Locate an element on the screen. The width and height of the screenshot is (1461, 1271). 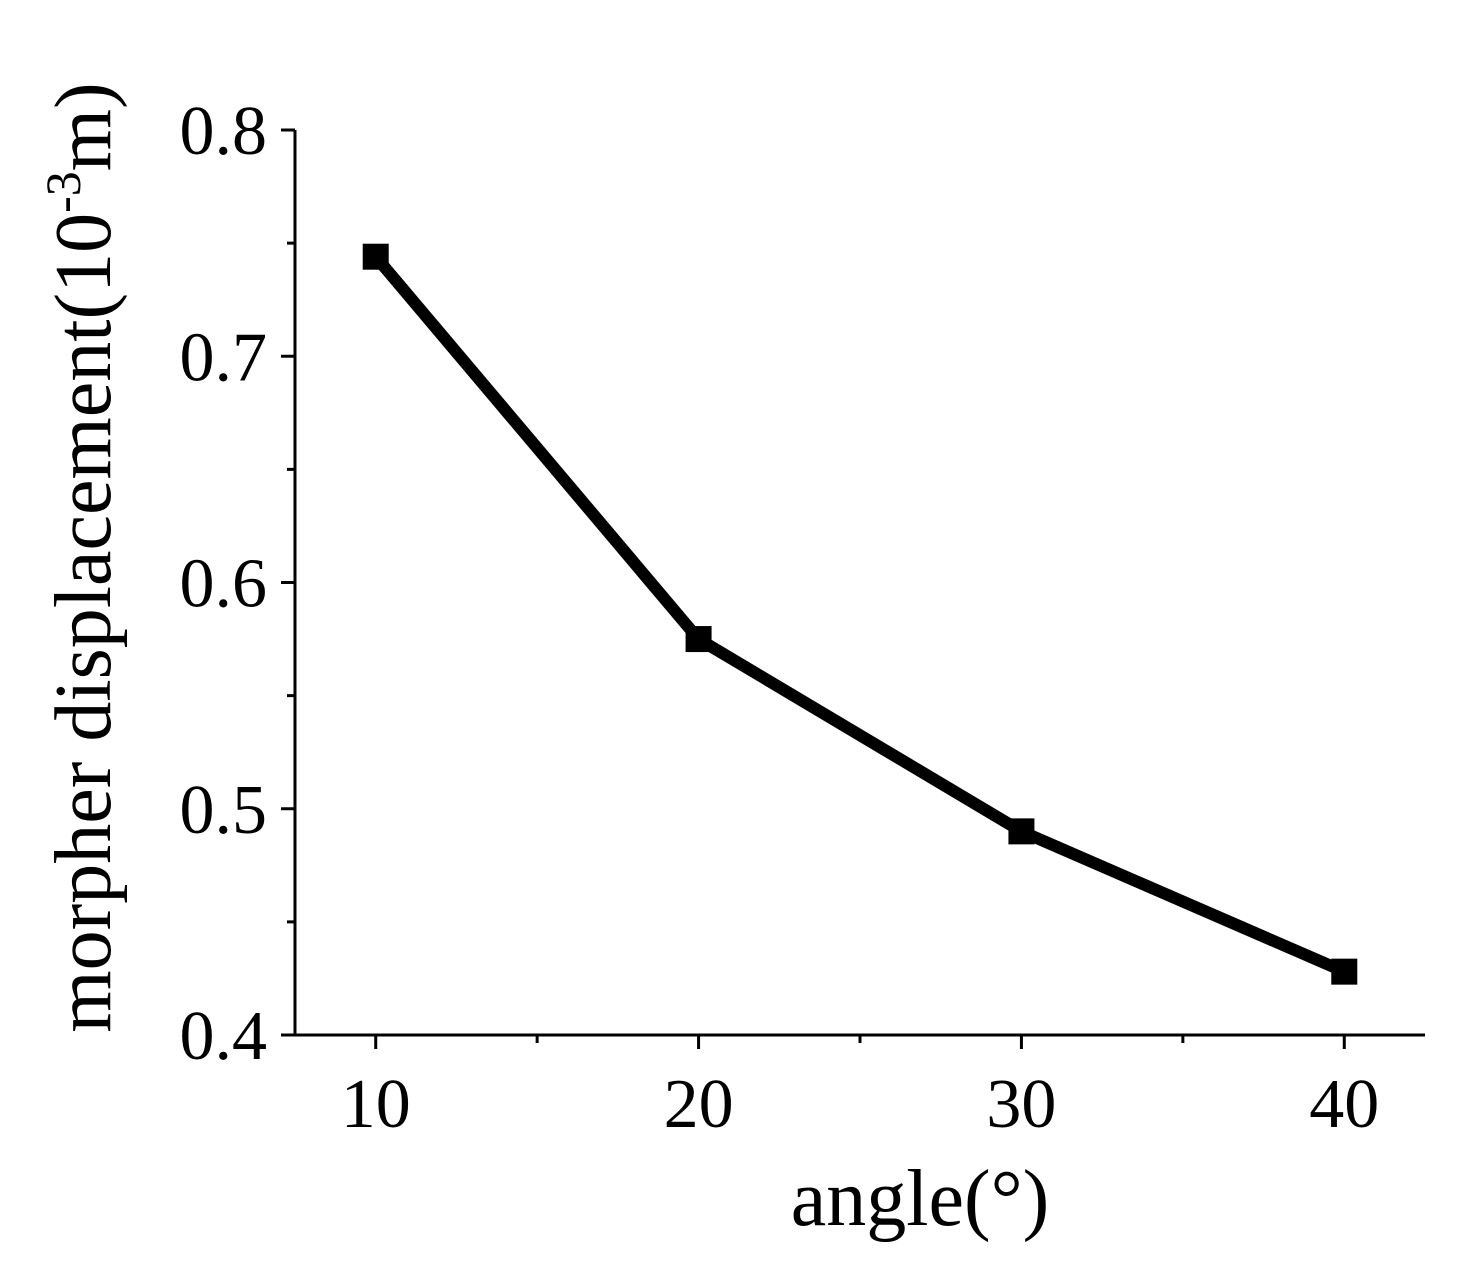
y-tick-label: 0.5 is located at coordinates (224, 810).